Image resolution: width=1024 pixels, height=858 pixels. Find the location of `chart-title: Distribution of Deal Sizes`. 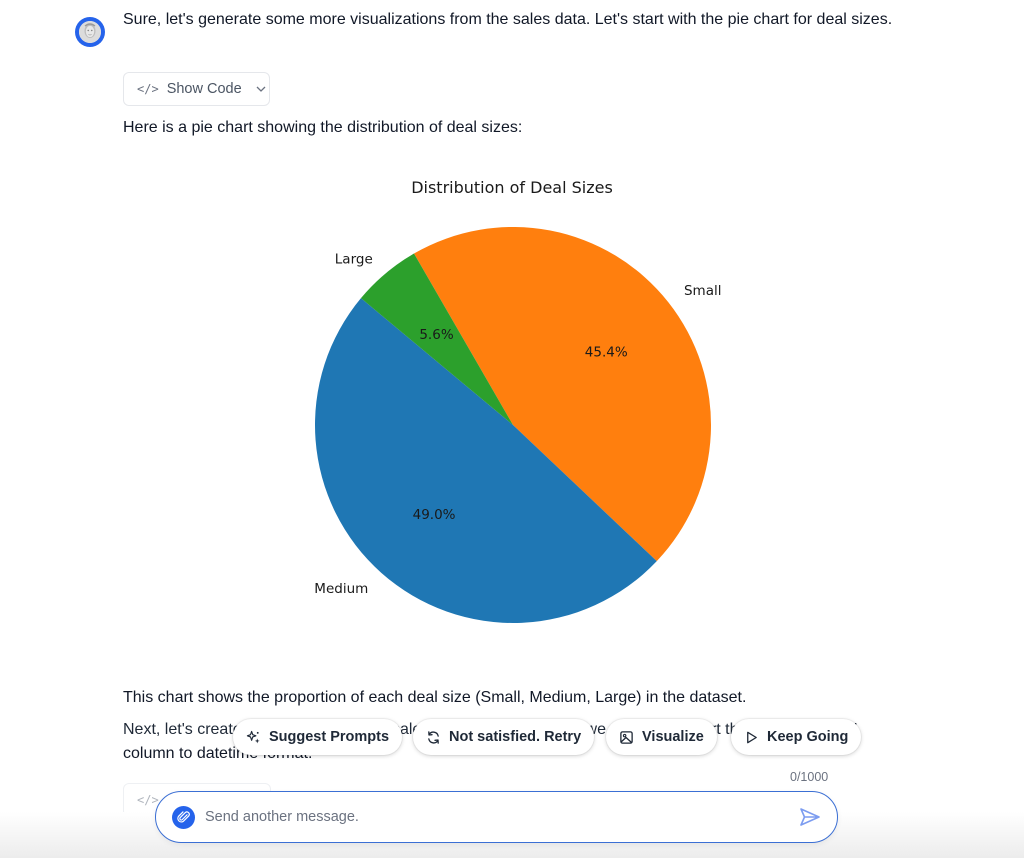

chart-title: Distribution of Deal Sizes is located at coordinates (512, 187).